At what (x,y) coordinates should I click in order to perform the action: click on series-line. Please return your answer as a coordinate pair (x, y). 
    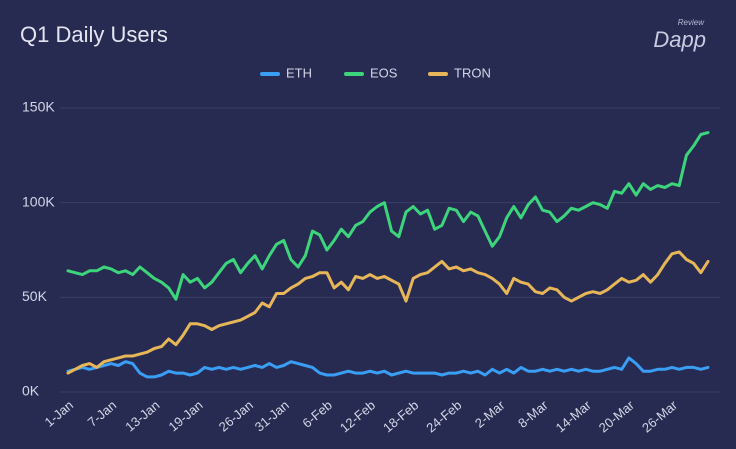
    Looking at the image, I should click on (388, 367).